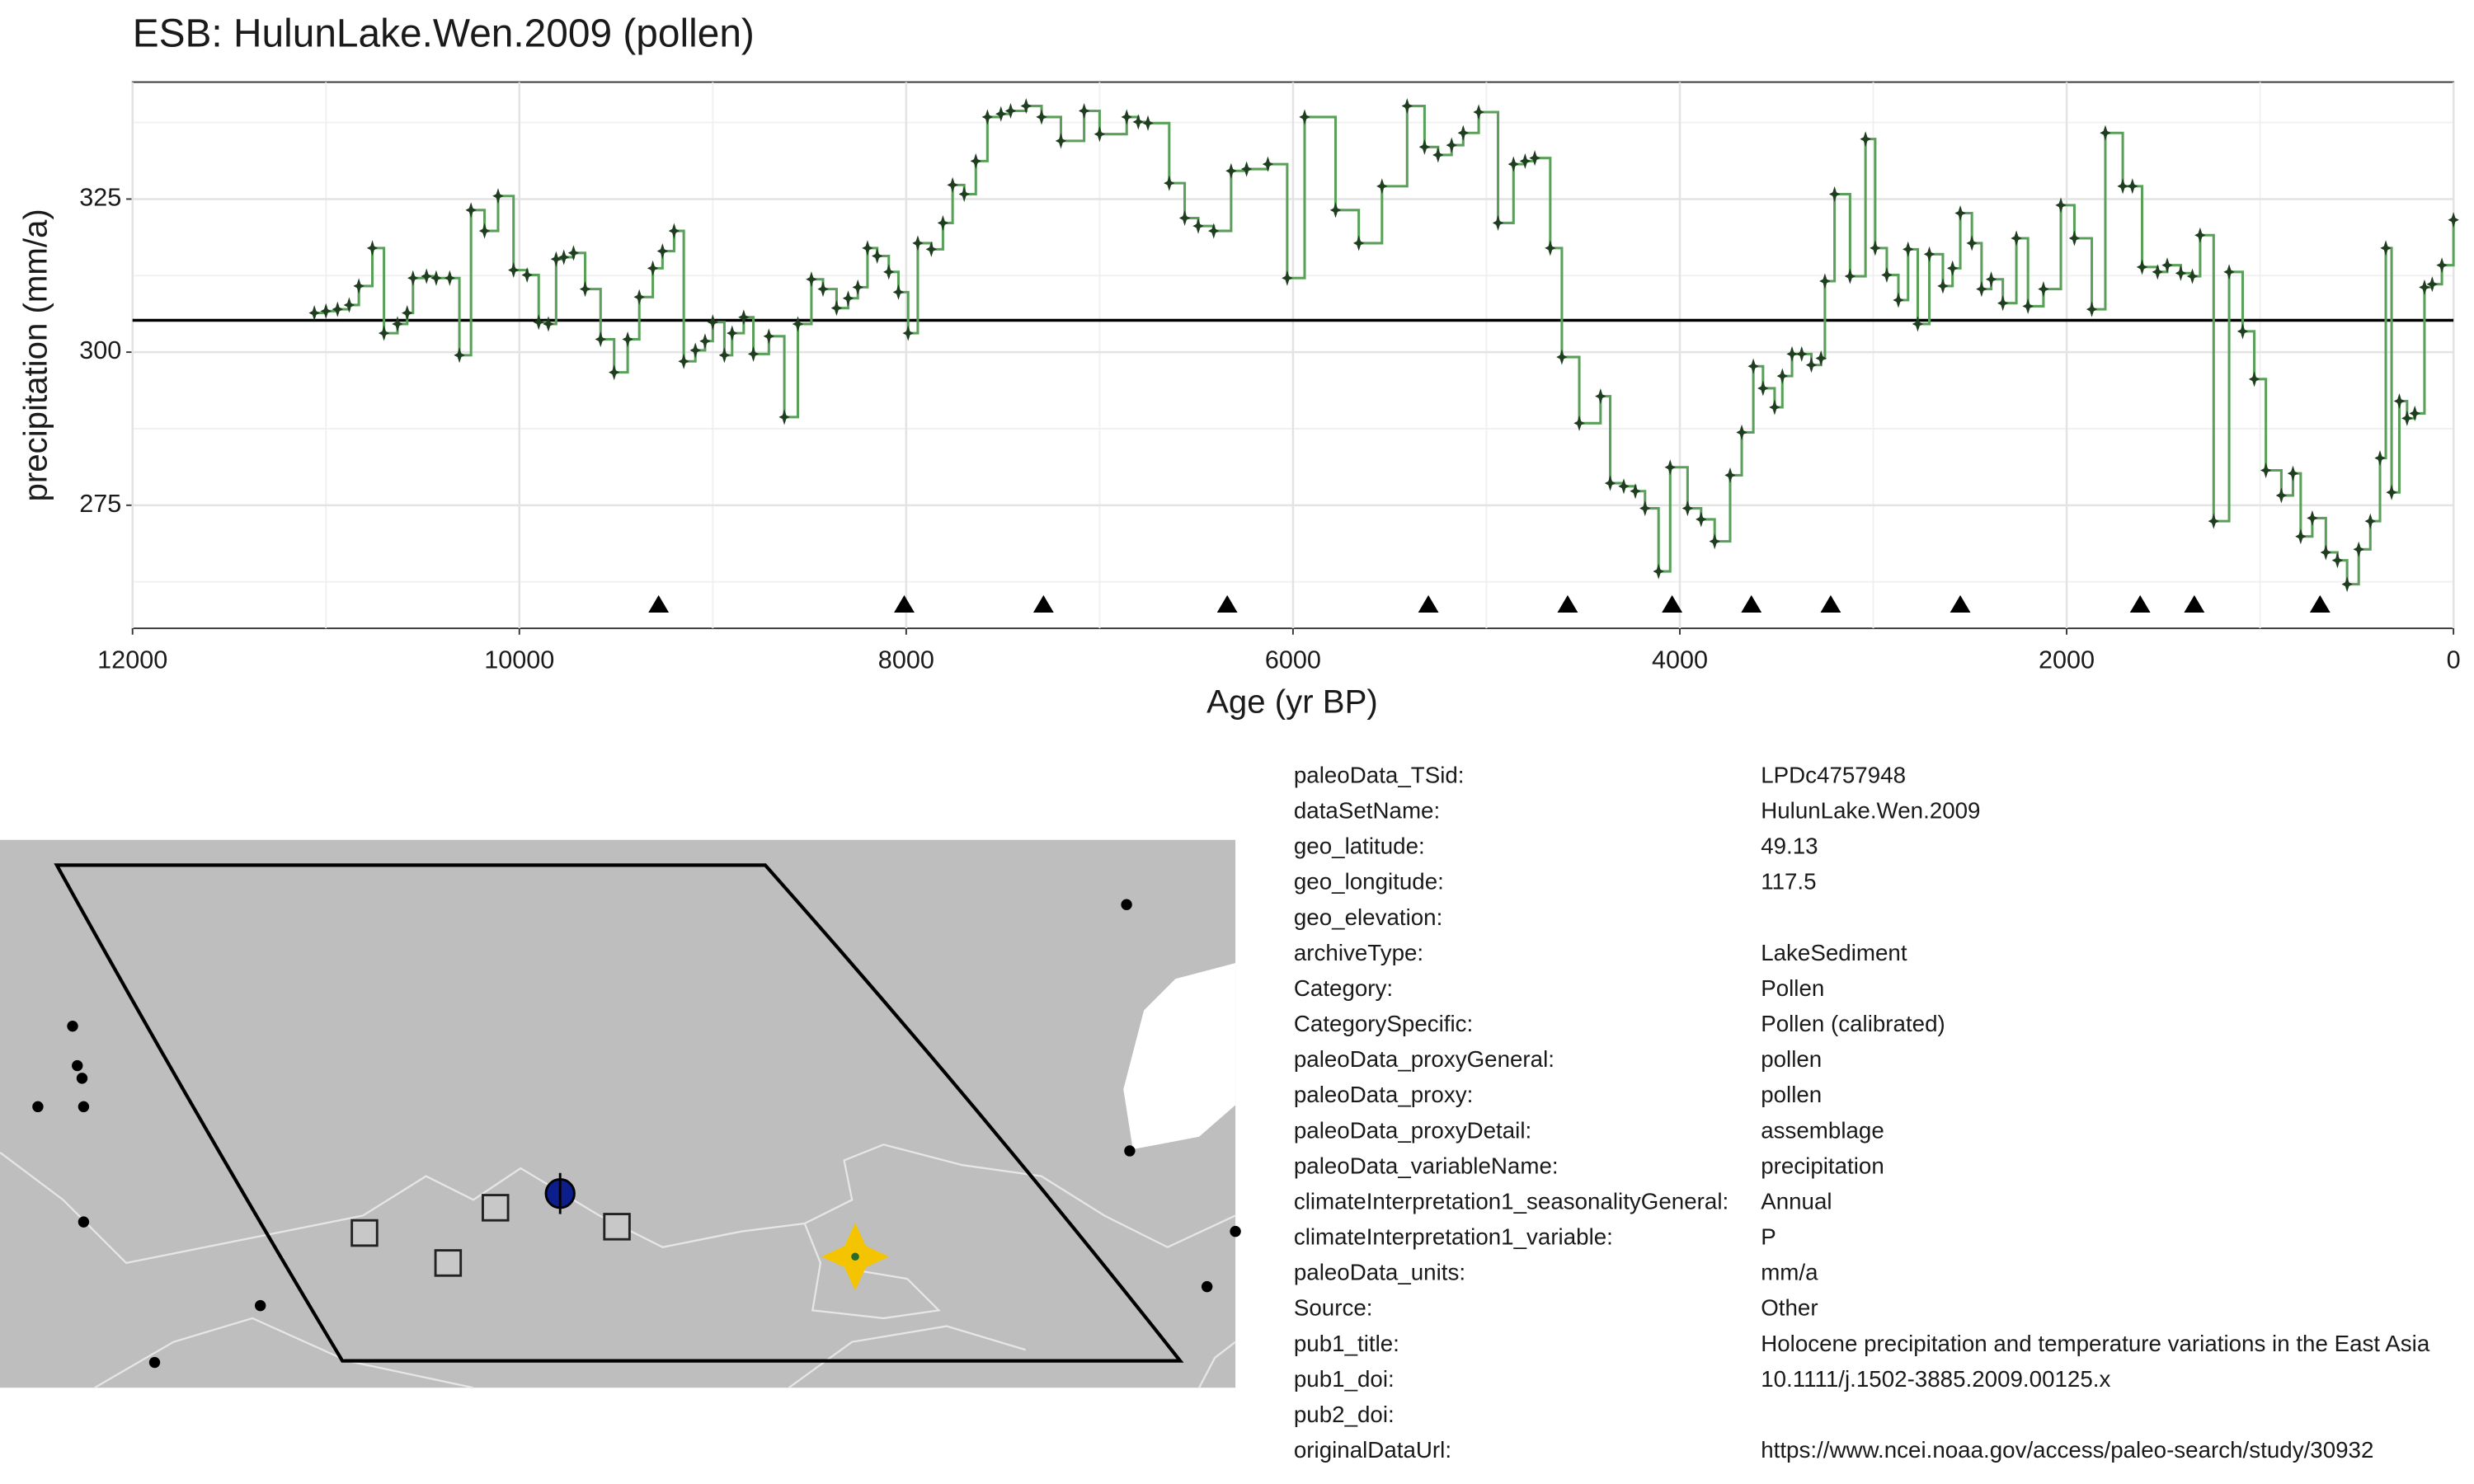  I want to click on field-value: LakeSediment, so click(1834, 952).